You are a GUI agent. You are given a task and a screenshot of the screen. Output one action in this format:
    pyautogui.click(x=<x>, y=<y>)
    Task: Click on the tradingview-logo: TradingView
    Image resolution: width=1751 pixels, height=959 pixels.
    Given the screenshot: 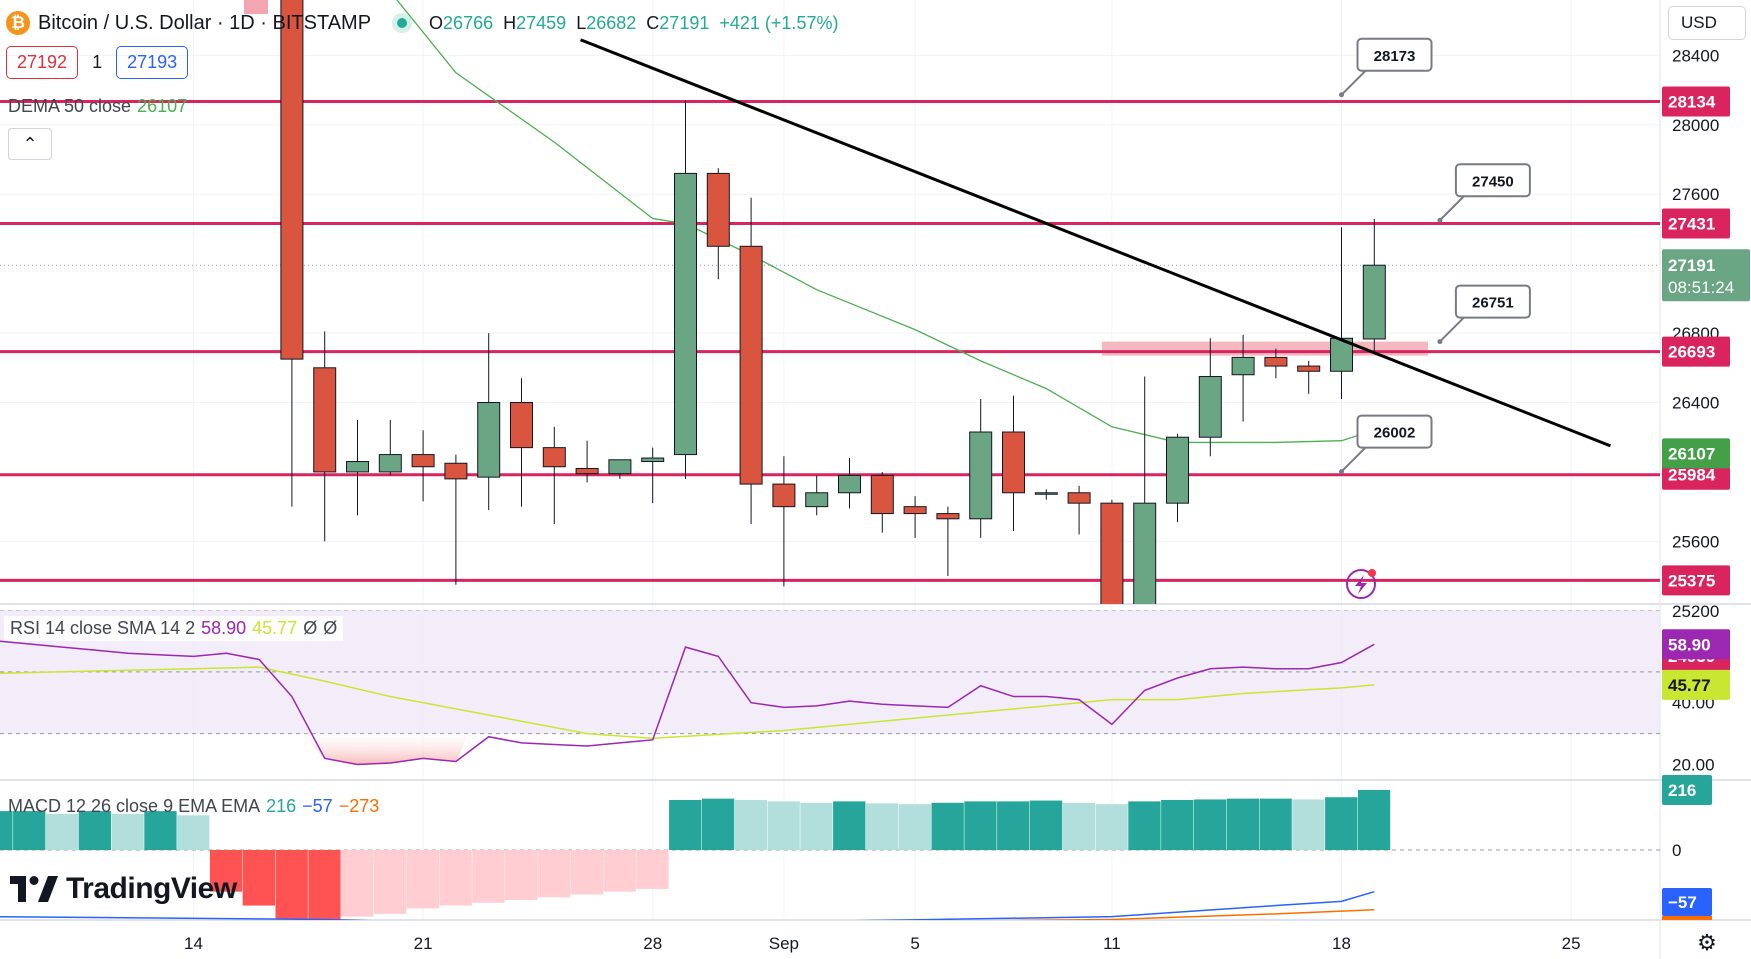 What is the action you would take?
    pyautogui.click(x=123, y=889)
    